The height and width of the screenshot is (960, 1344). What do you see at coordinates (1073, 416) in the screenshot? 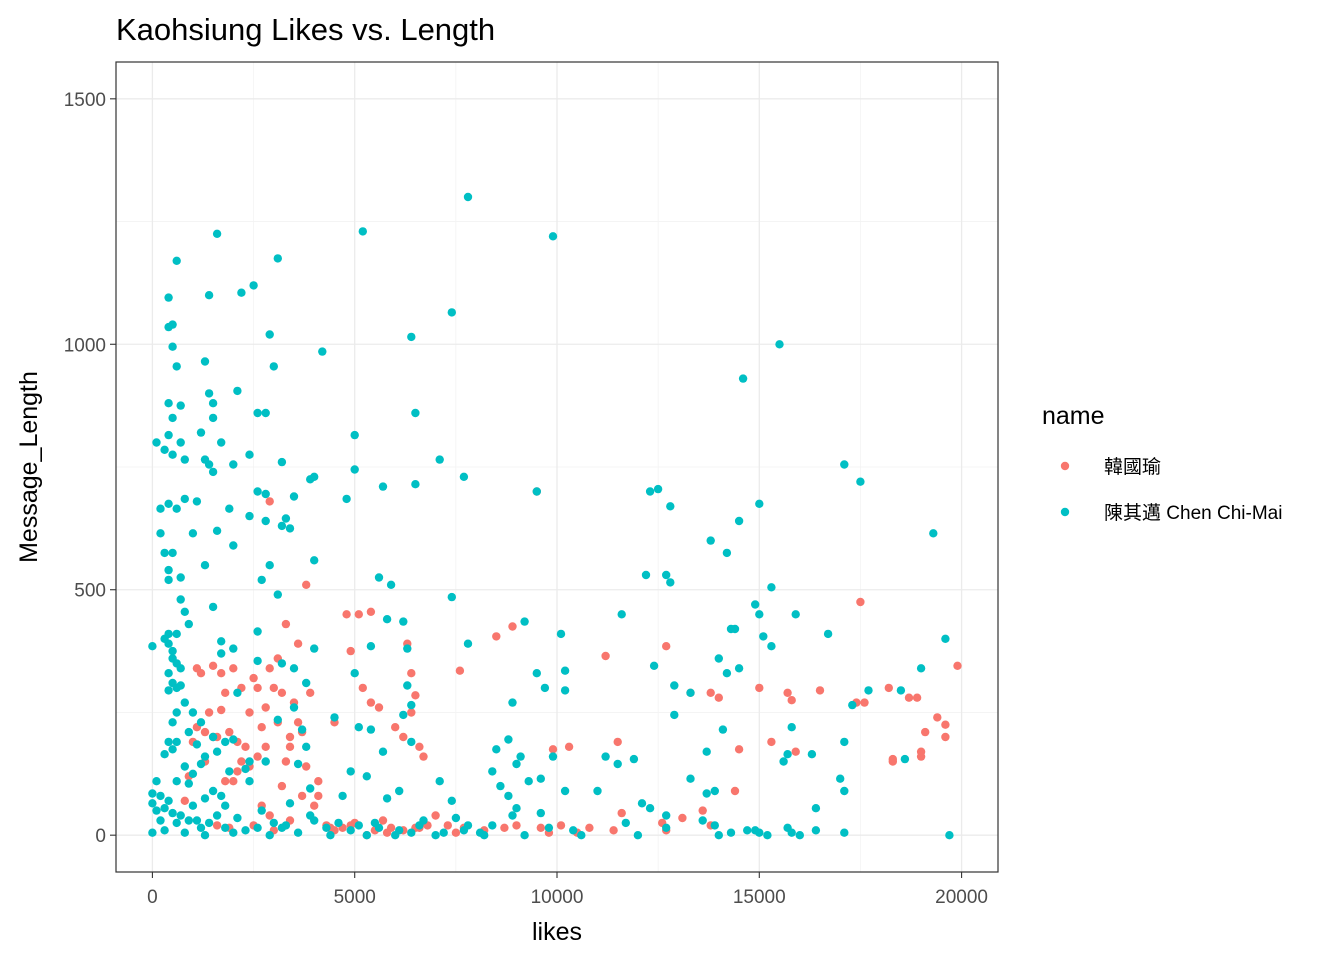
I see `legend-title: name` at bounding box center [1073, 416].